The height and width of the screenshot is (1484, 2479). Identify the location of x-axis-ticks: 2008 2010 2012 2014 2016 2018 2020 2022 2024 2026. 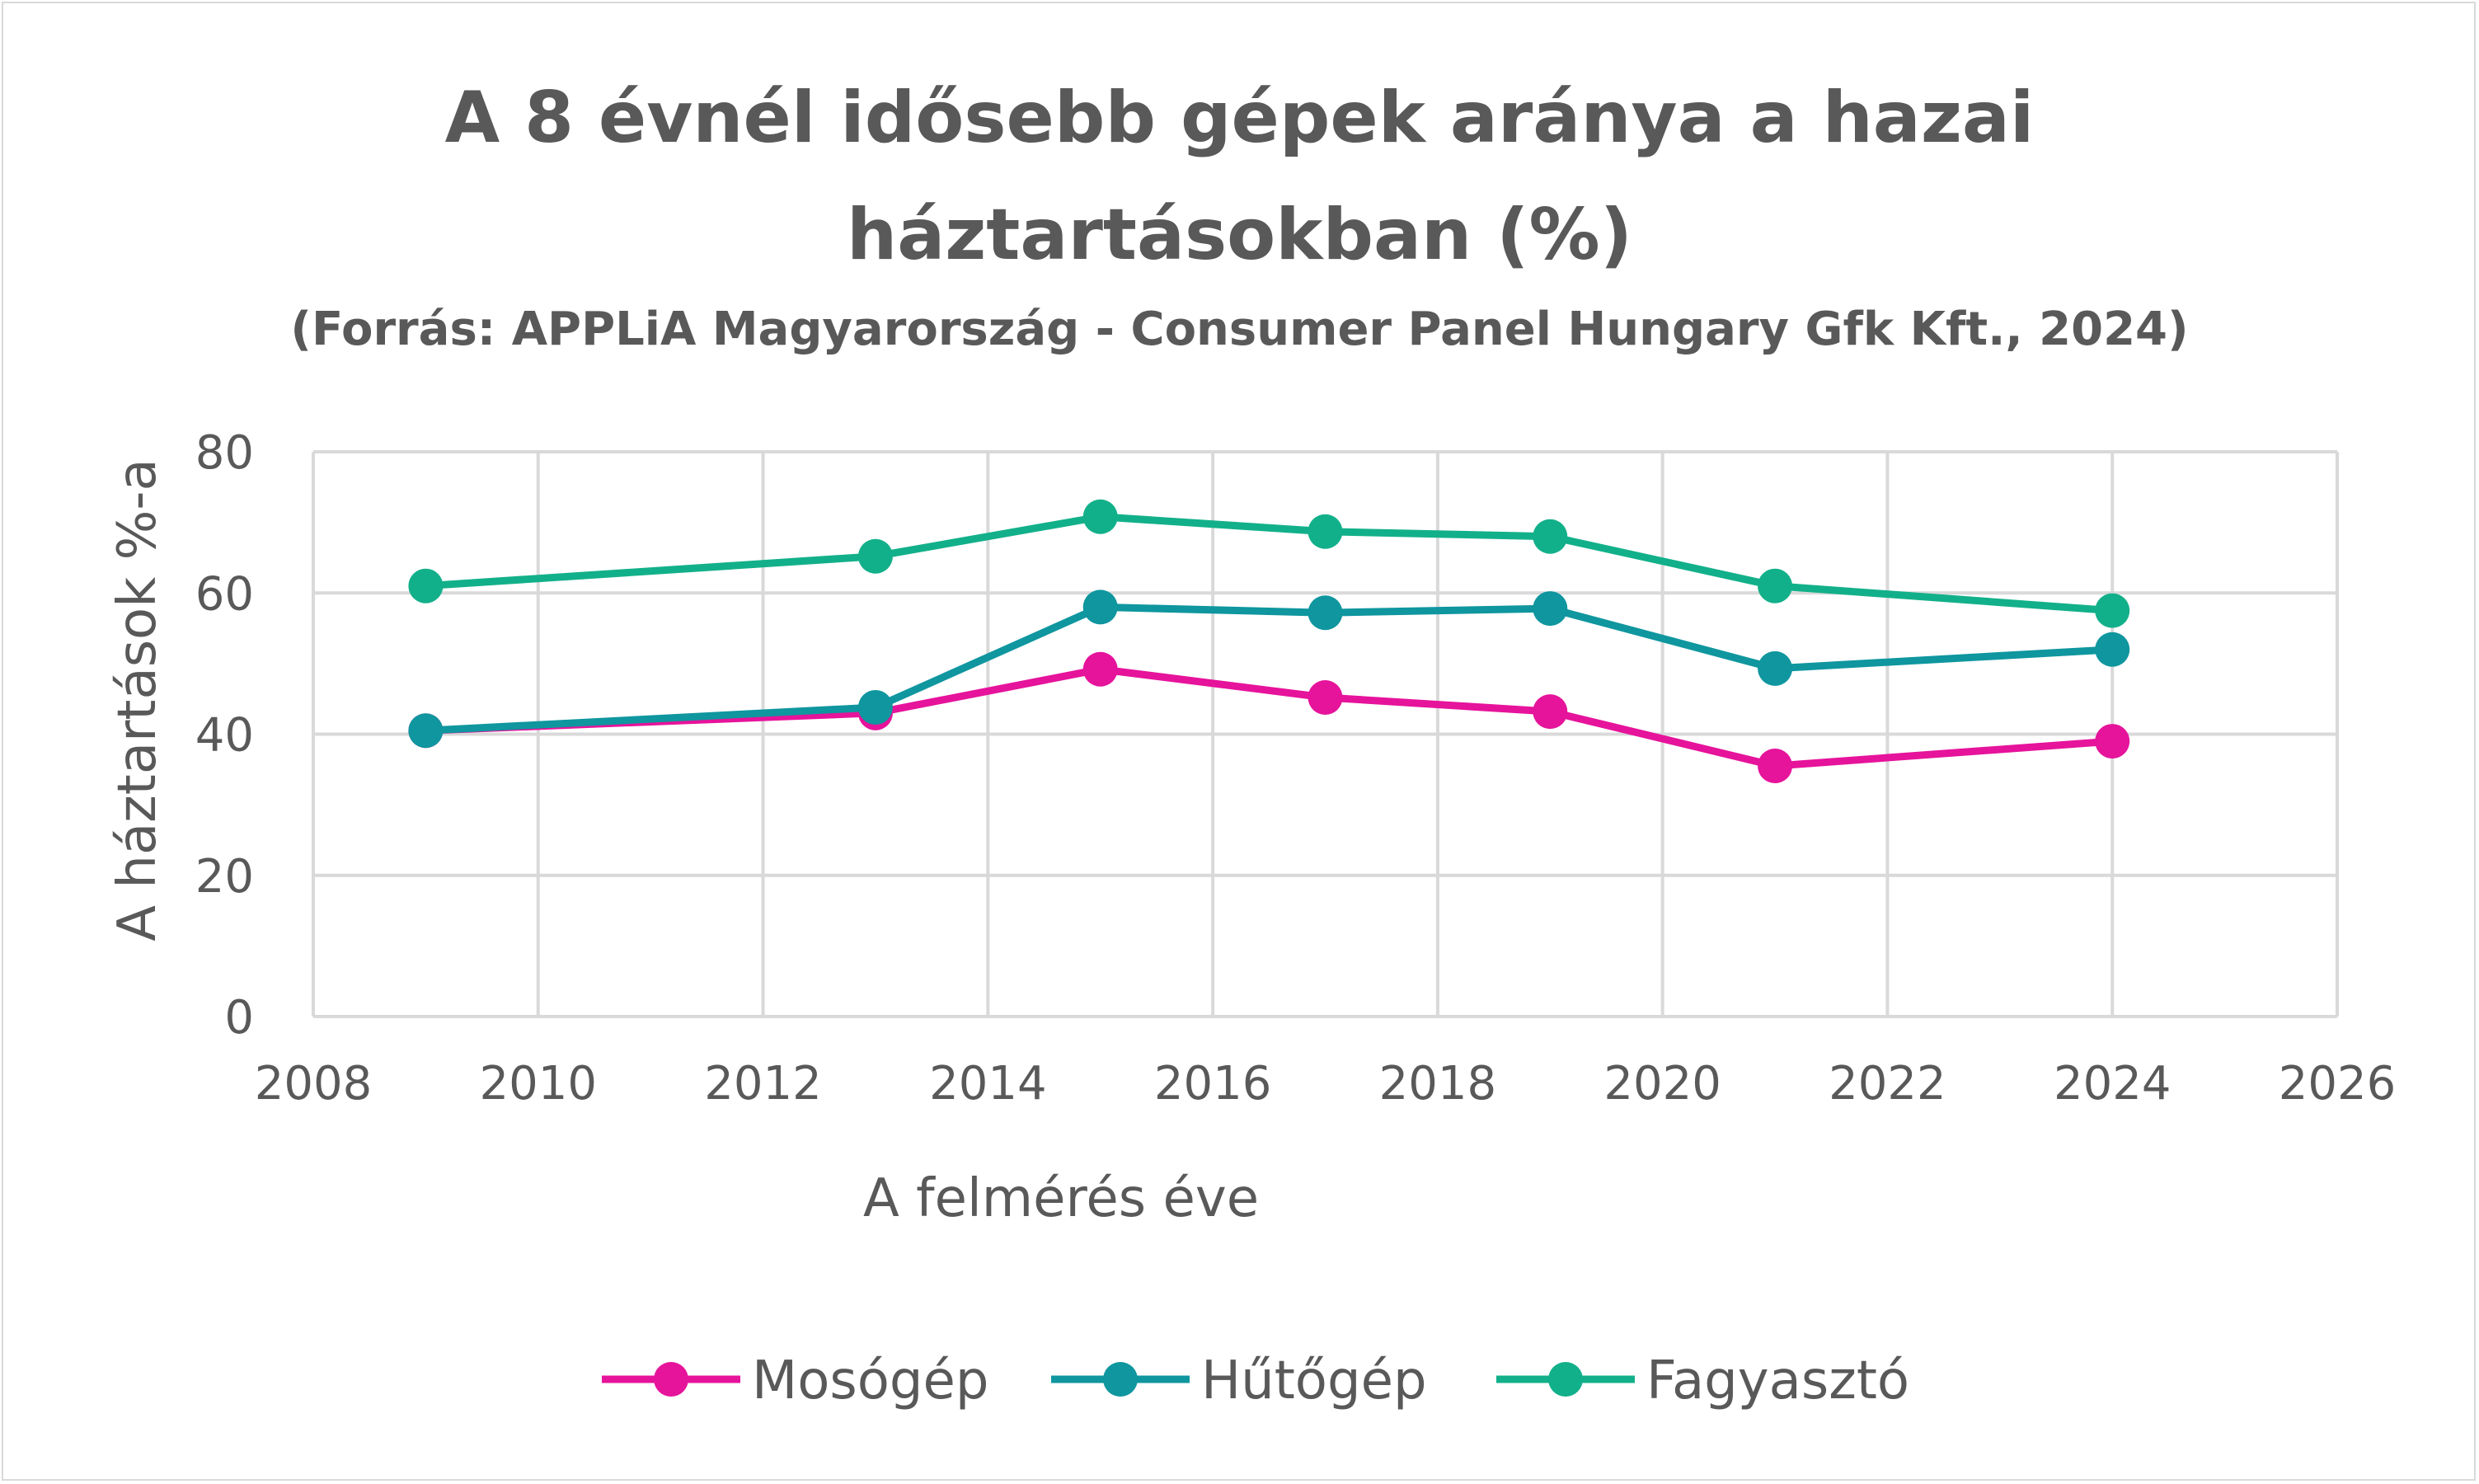
(1326, 1084).